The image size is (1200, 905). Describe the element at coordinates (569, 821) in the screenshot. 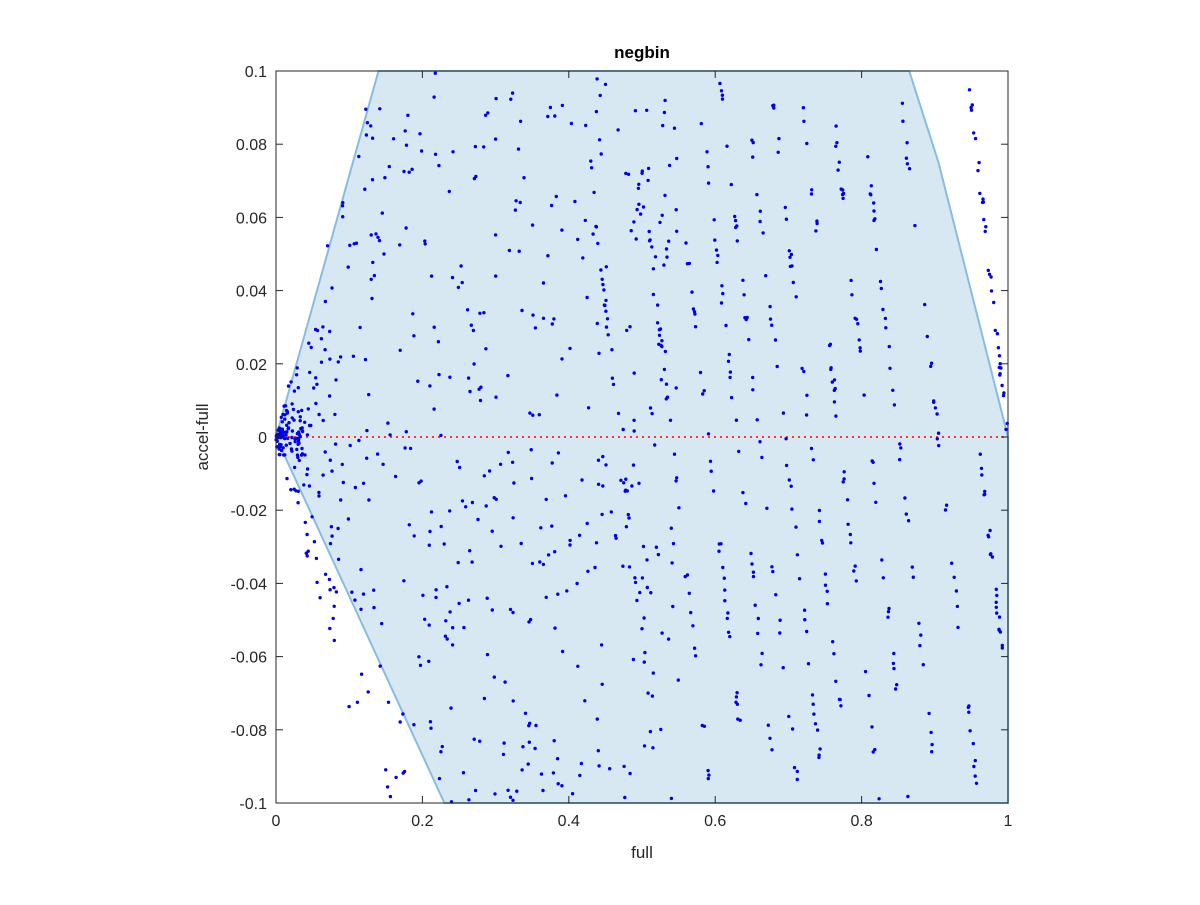

I see `x-tick-label: 0.4` at that location.